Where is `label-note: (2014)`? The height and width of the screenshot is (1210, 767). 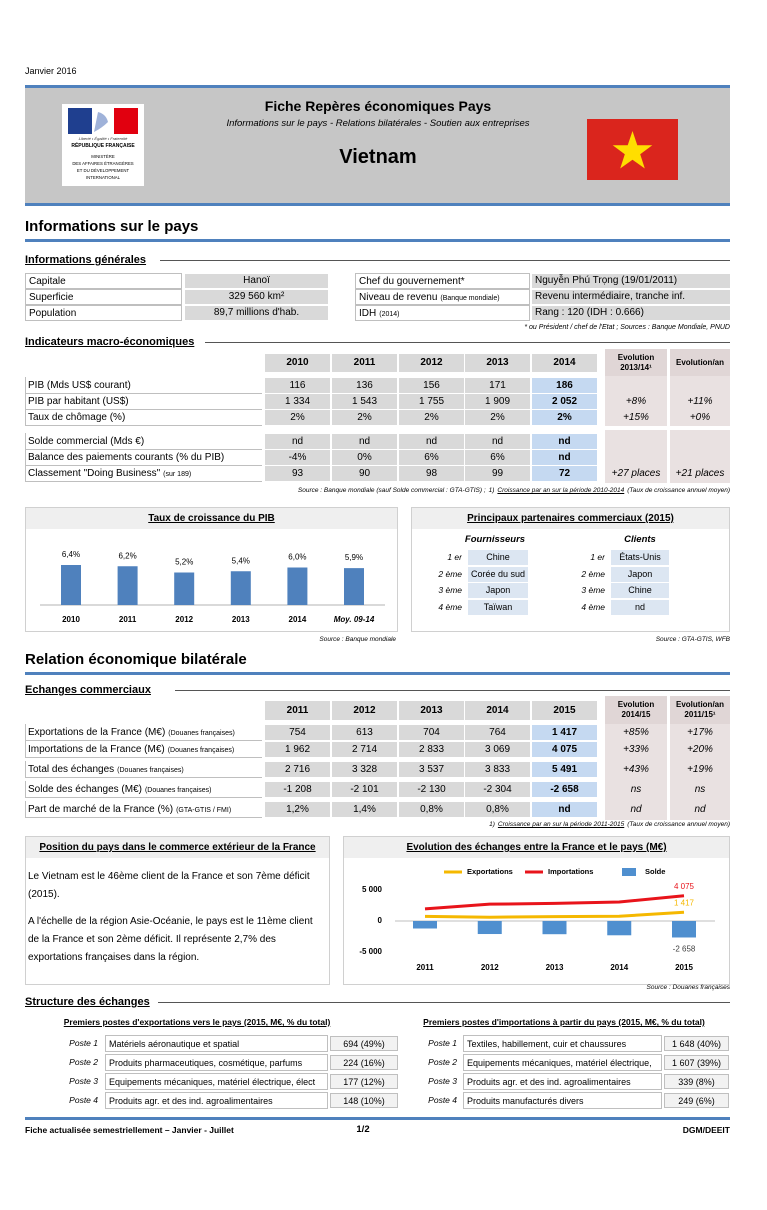 label-note: (2014) is located at coordinates (389, 314).